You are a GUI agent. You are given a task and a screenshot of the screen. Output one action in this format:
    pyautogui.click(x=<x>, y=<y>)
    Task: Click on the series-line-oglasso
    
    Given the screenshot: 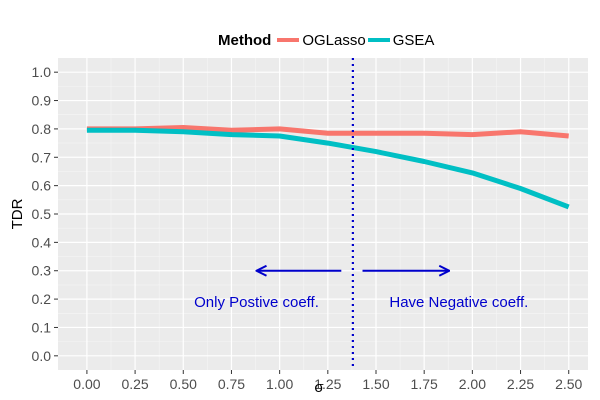 What is the action you would take?
    pyautogui.click(x=327, y=132)
    